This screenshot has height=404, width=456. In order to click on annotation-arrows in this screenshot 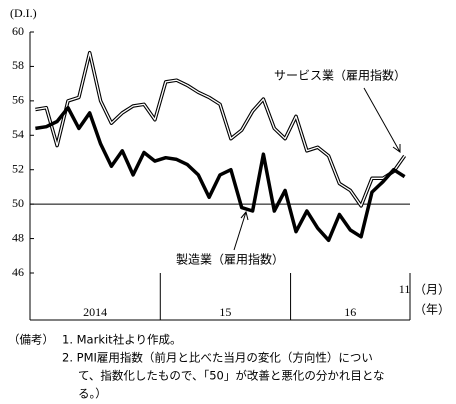, I will do `click(317, 169)`.